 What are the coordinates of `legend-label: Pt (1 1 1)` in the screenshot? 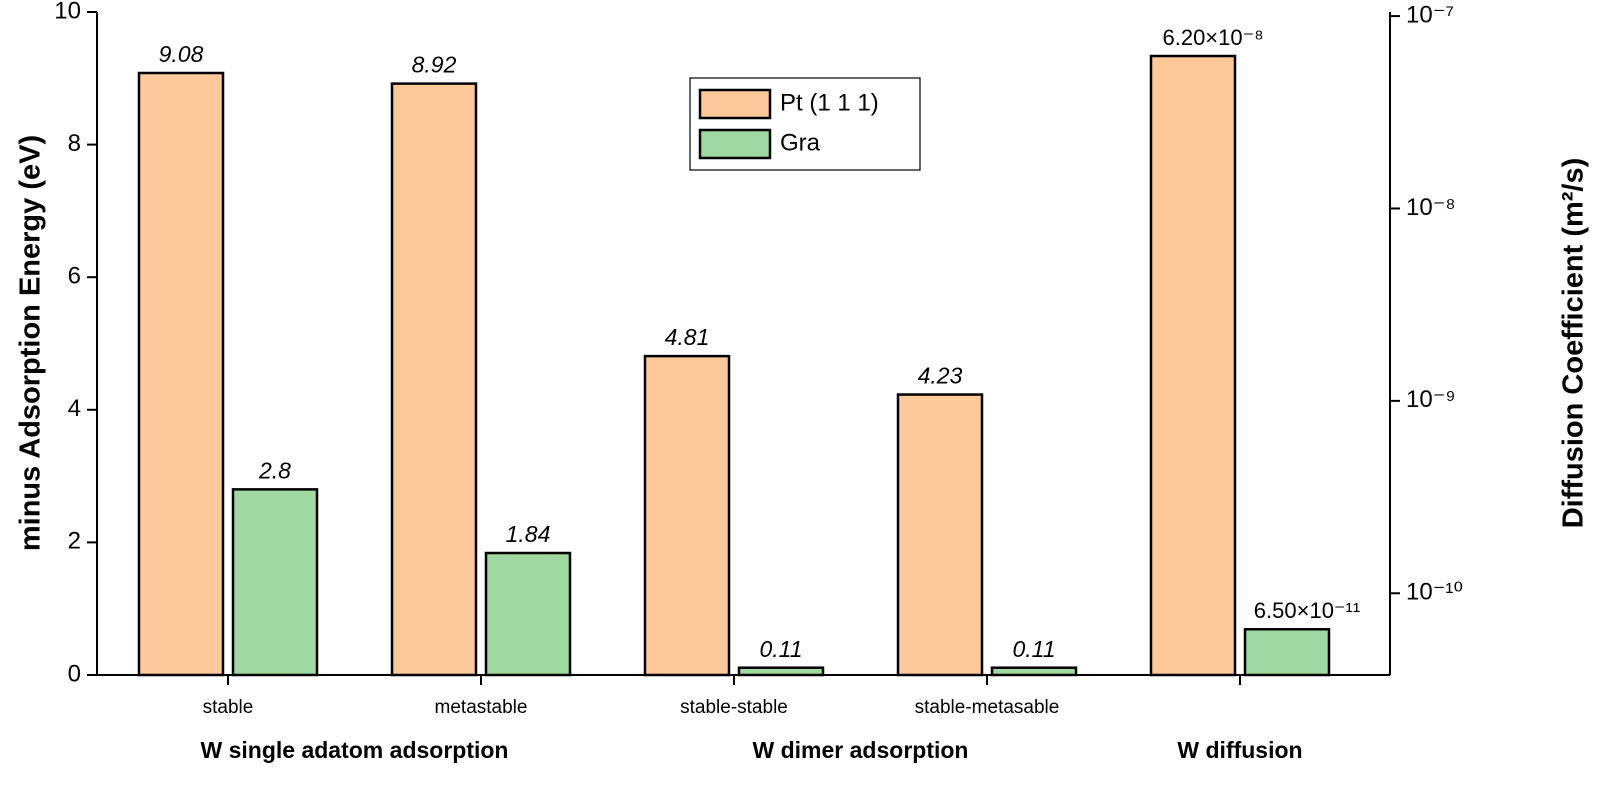 It's located at (829, 102).